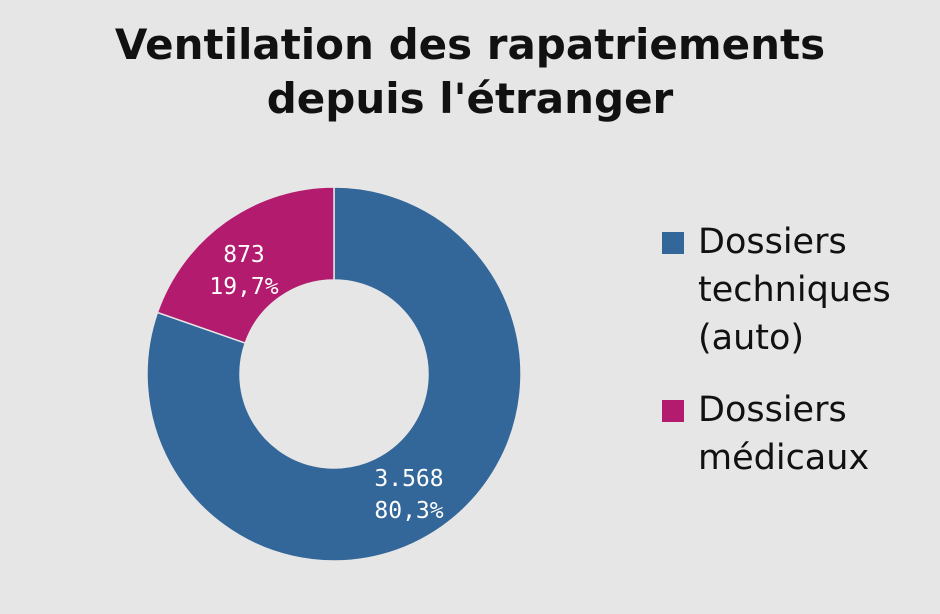 This screenshot has width=940, height=614. I want to click on legend-label-techniques-line-3: (auto), so click(751, 338).